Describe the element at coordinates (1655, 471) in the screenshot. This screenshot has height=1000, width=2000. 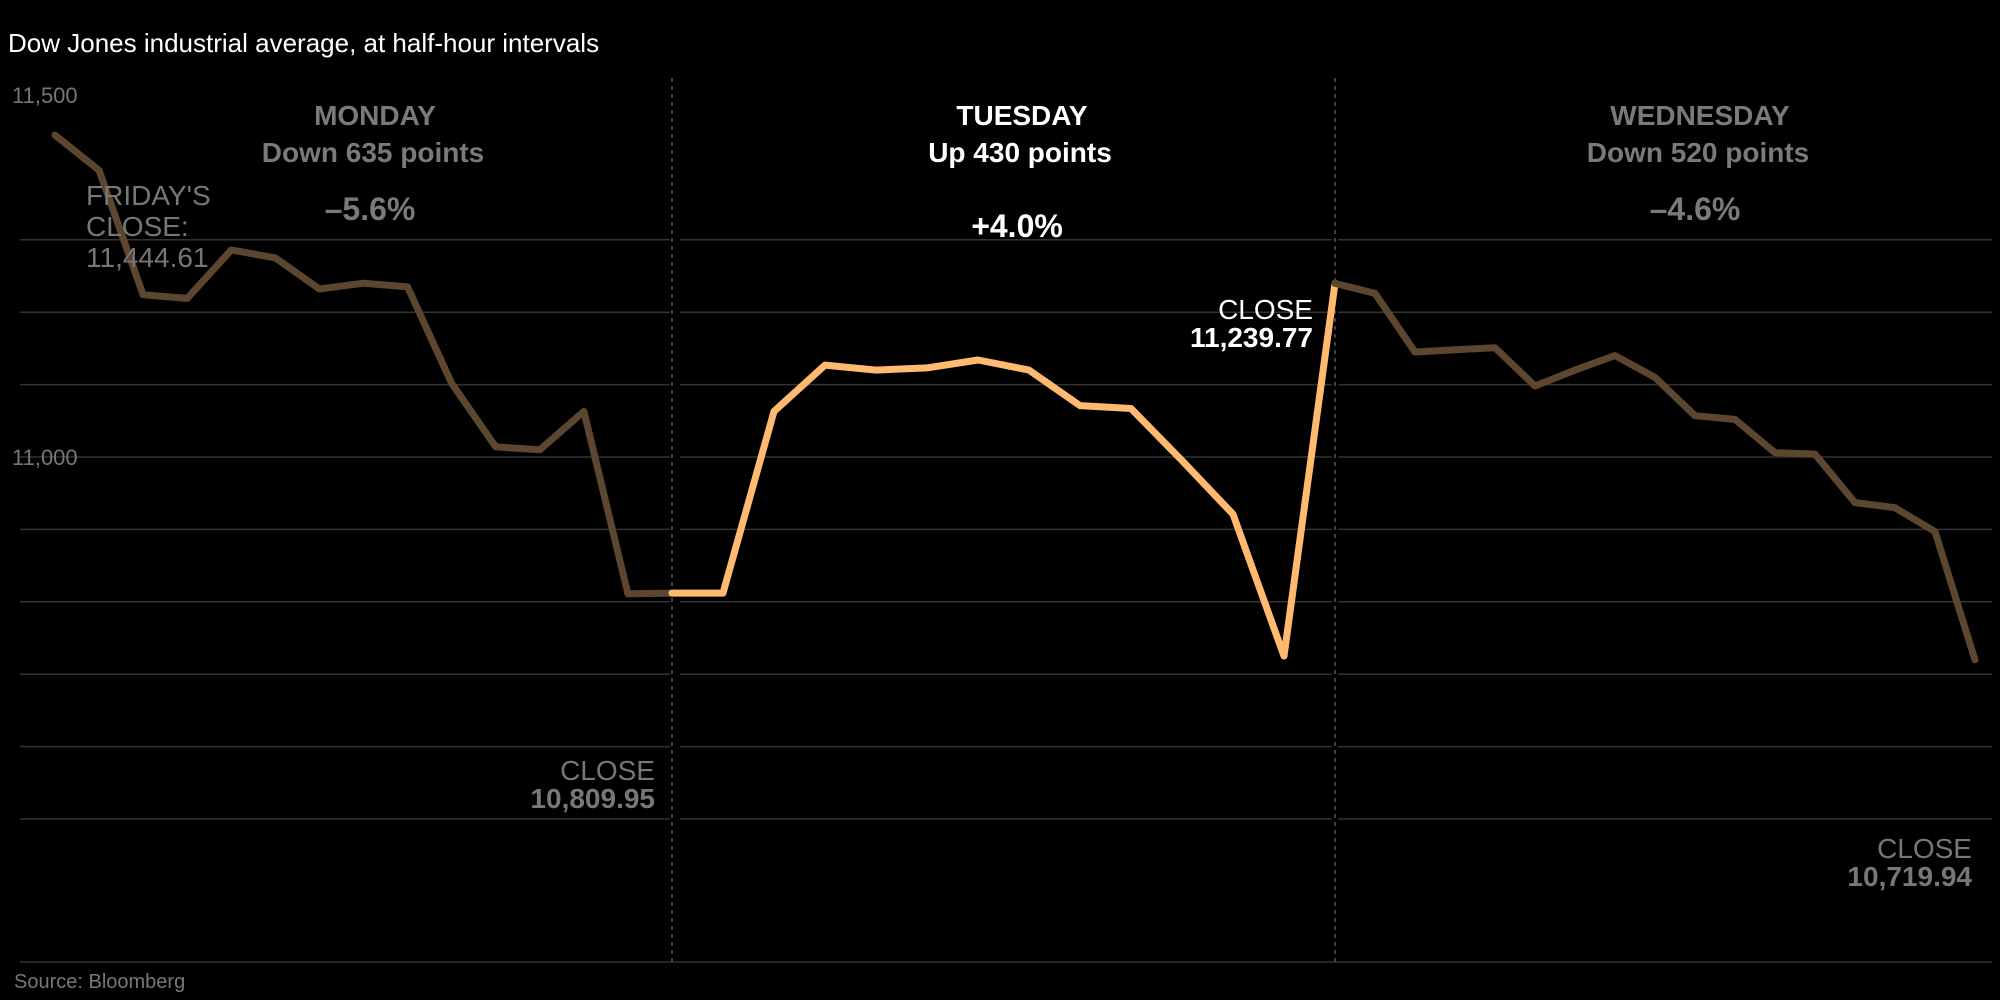
I see `series-line-wednesday` at that location.